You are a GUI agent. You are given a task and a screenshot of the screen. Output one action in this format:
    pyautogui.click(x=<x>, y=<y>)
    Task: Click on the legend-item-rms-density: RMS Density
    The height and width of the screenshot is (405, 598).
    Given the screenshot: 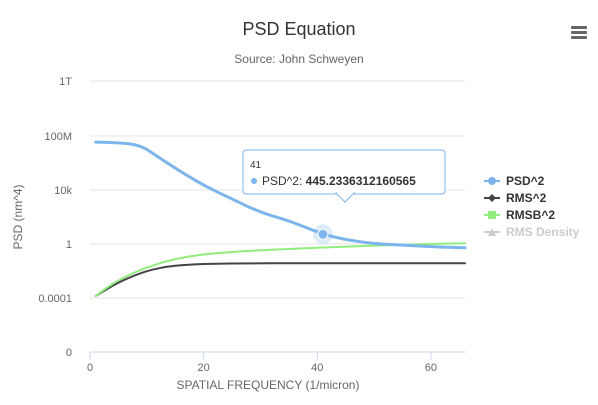 What is the action you would take?
    pyautogui.click(x=532, y=232)
    